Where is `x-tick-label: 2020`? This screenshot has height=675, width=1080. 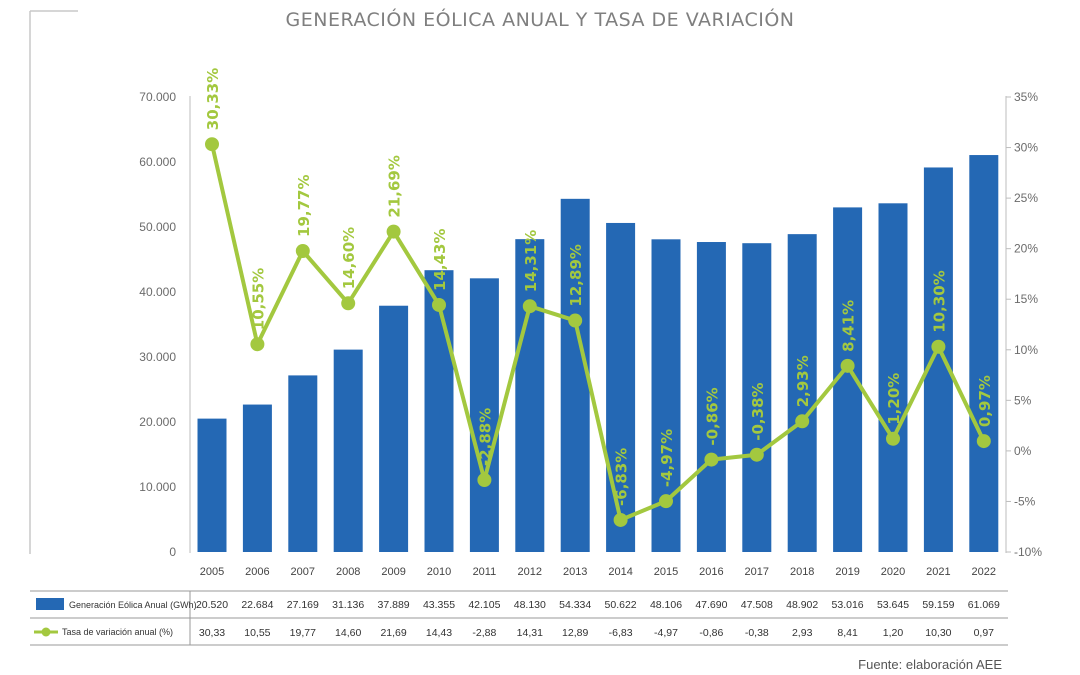 x-tick-label: 2020 is located at coordinates (893, 572).